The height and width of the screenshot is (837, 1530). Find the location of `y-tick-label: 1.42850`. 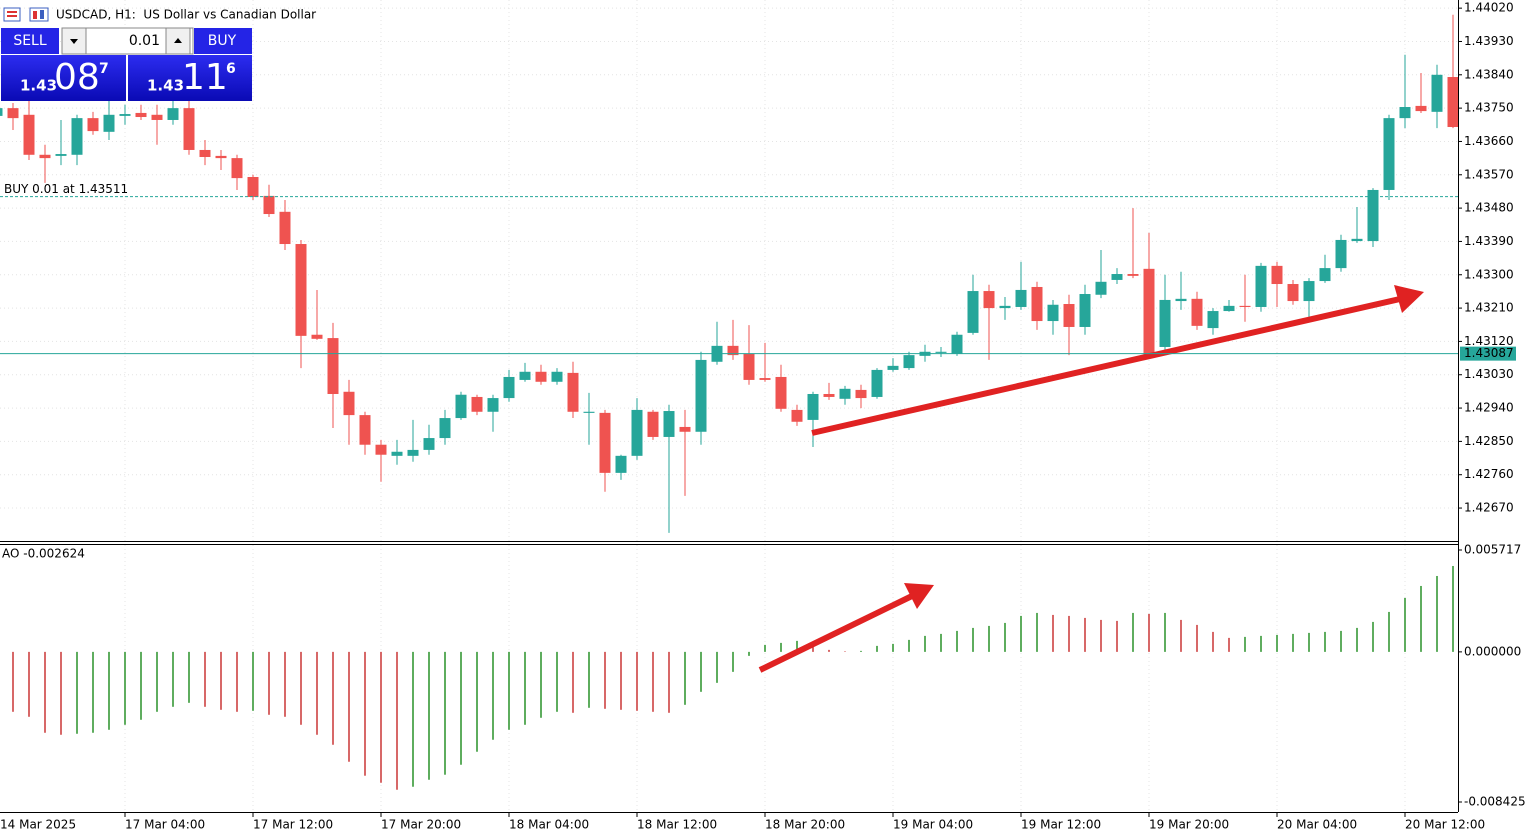

y-tick-label: 1.42850 is located at coordinates (1489, 441).